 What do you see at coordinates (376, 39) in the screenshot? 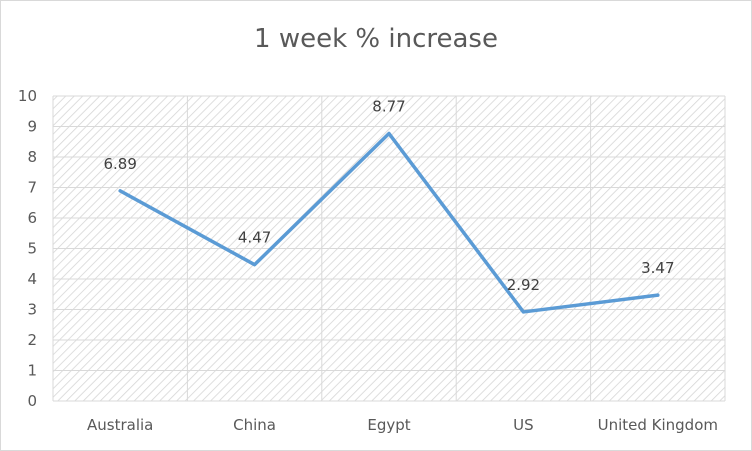
I see `chart-title: 1 week % increase` at bounding box center [376, 39].